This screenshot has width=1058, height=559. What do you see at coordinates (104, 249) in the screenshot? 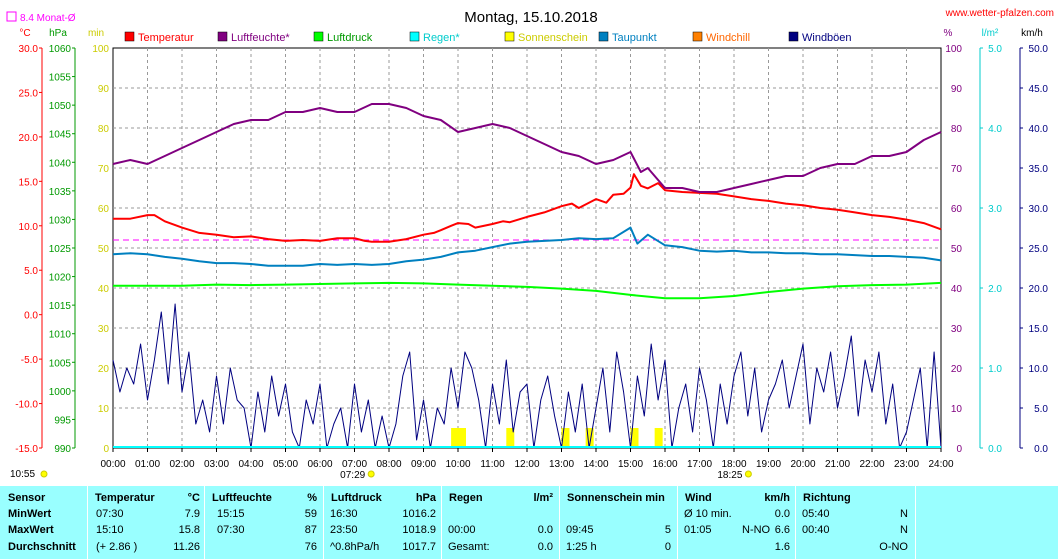
I see `minutes-tick-label: 50` at bounding box center [104, 249].